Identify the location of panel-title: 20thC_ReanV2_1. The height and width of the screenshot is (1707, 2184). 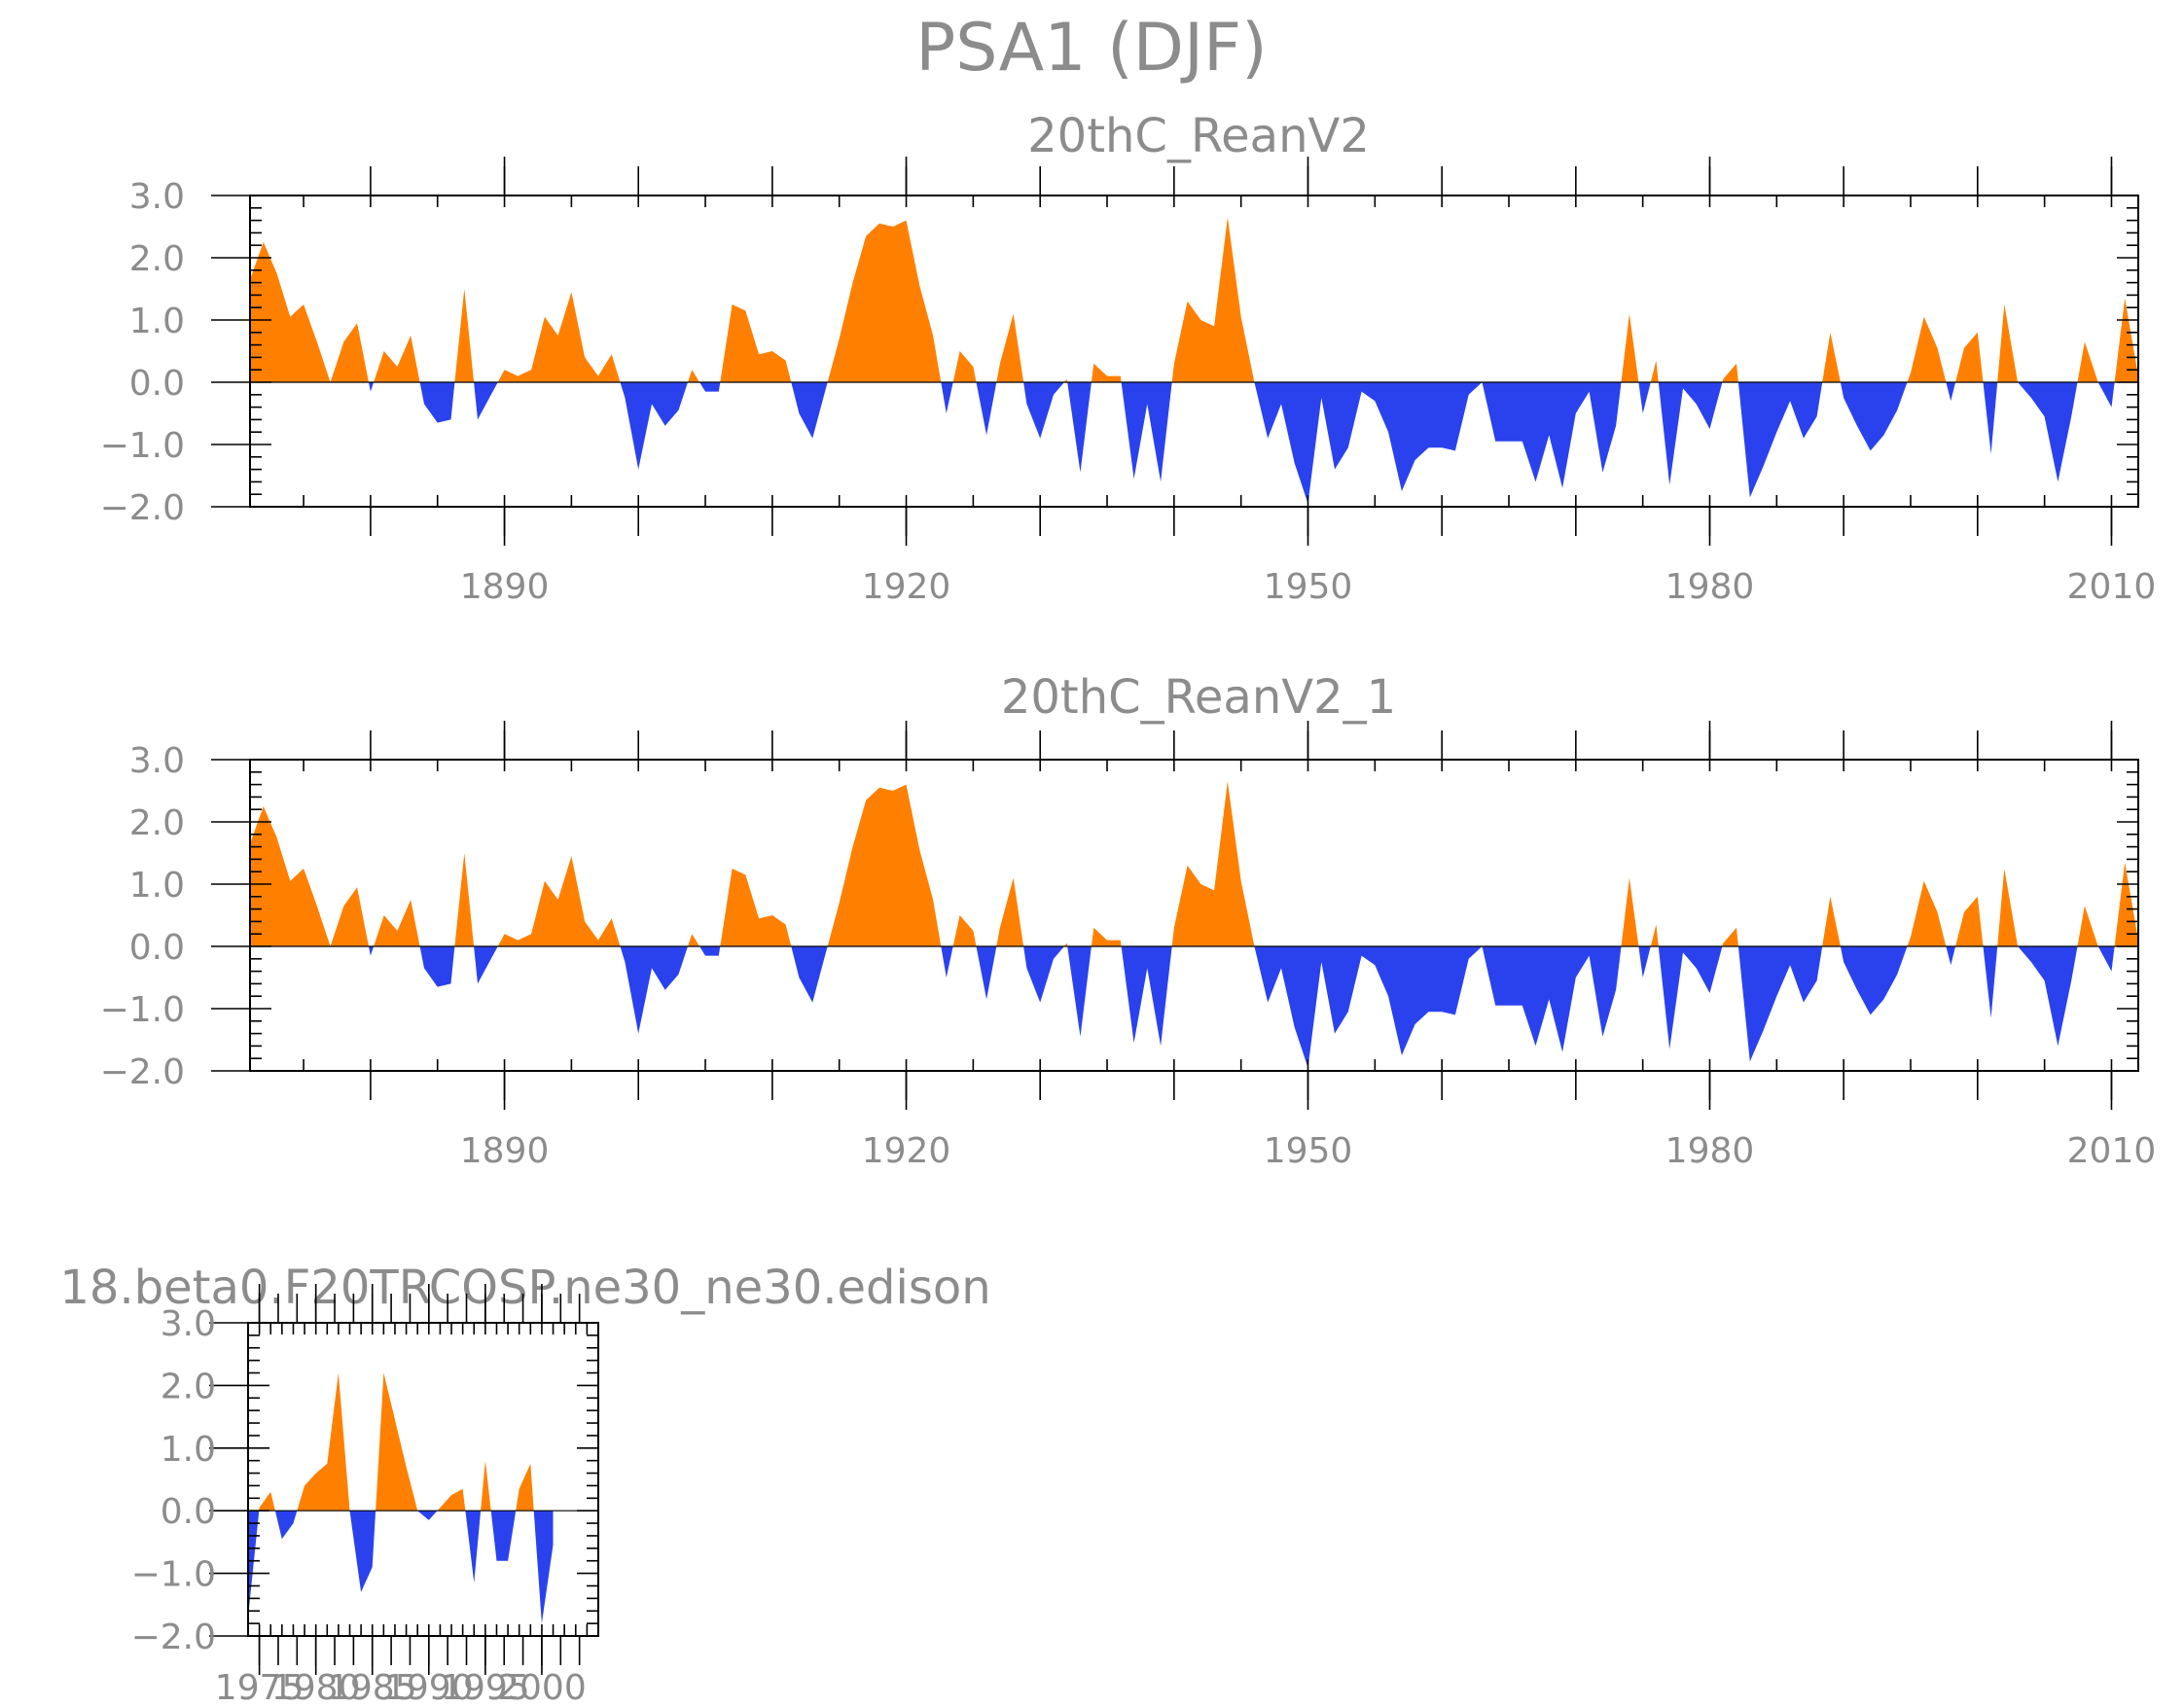
(1198, 697).